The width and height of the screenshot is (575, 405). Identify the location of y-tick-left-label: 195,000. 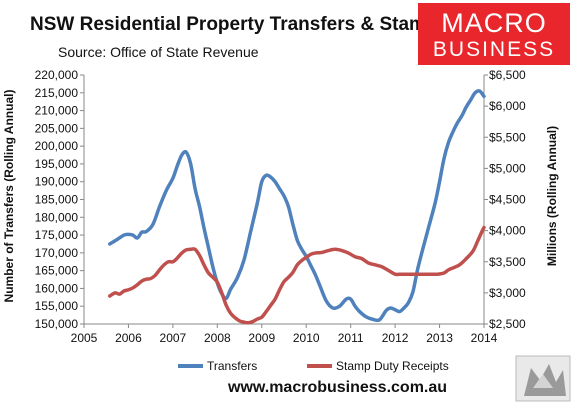
(57, 164).